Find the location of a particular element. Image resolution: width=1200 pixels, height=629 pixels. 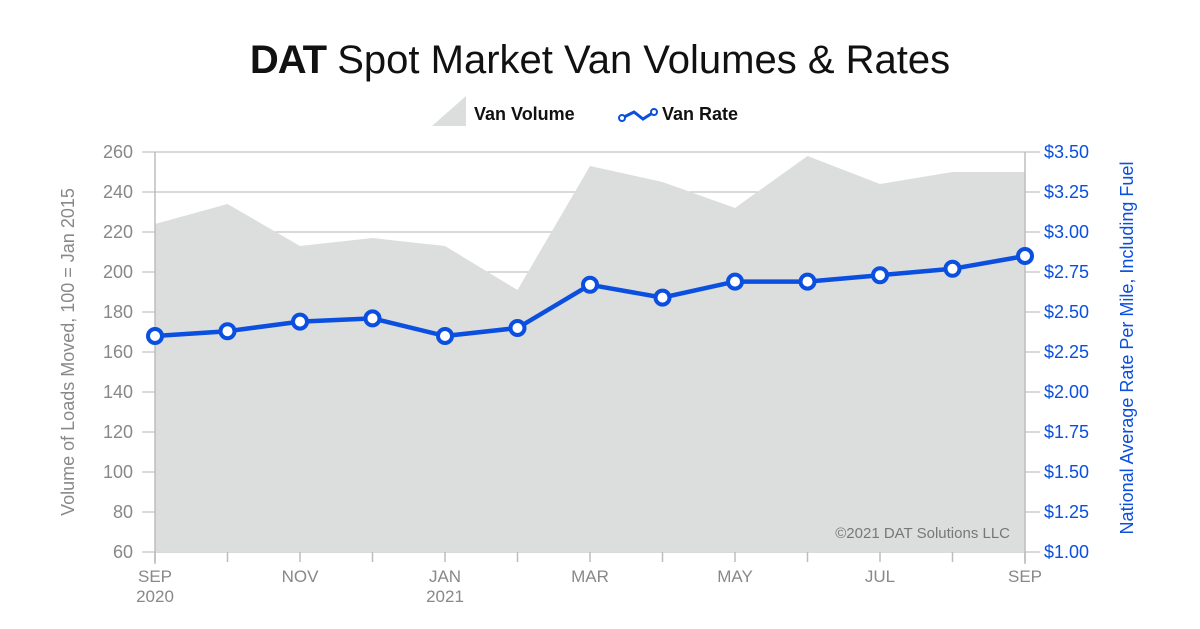

y-left-tick-label: 200 is located at coordinates (118, 272).